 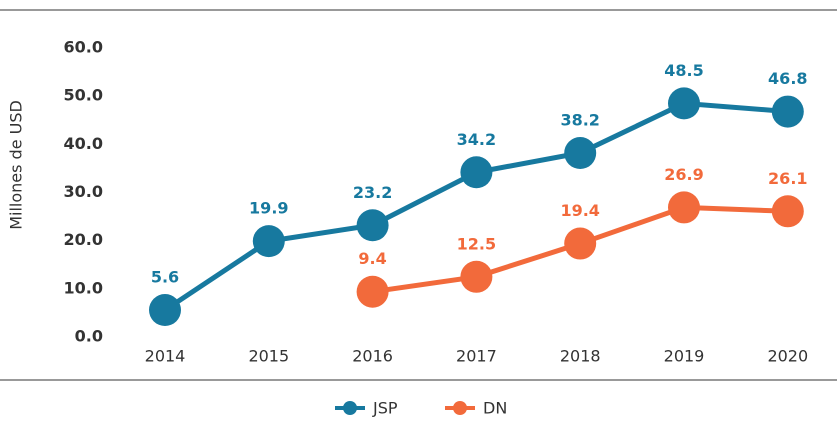 What do you see at coordinates (165, 277) in the screenshot?
I see `value-label: 5.6` at bounding box center [165, 277].